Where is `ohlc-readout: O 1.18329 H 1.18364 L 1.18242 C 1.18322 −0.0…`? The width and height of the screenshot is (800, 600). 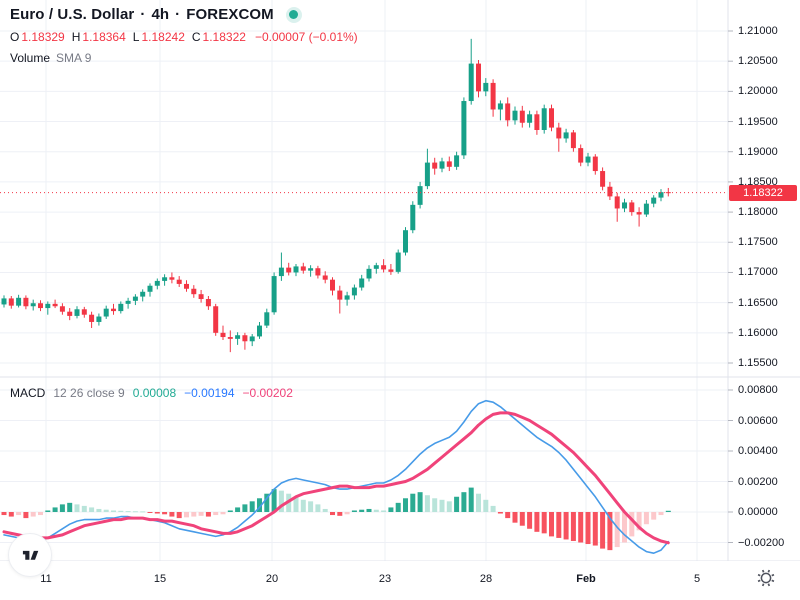
ohlc-readout: O 1.18329 H 1.18364 L 1.18242 C 1.18322 −0.0… is located at coordinates (184, 37).